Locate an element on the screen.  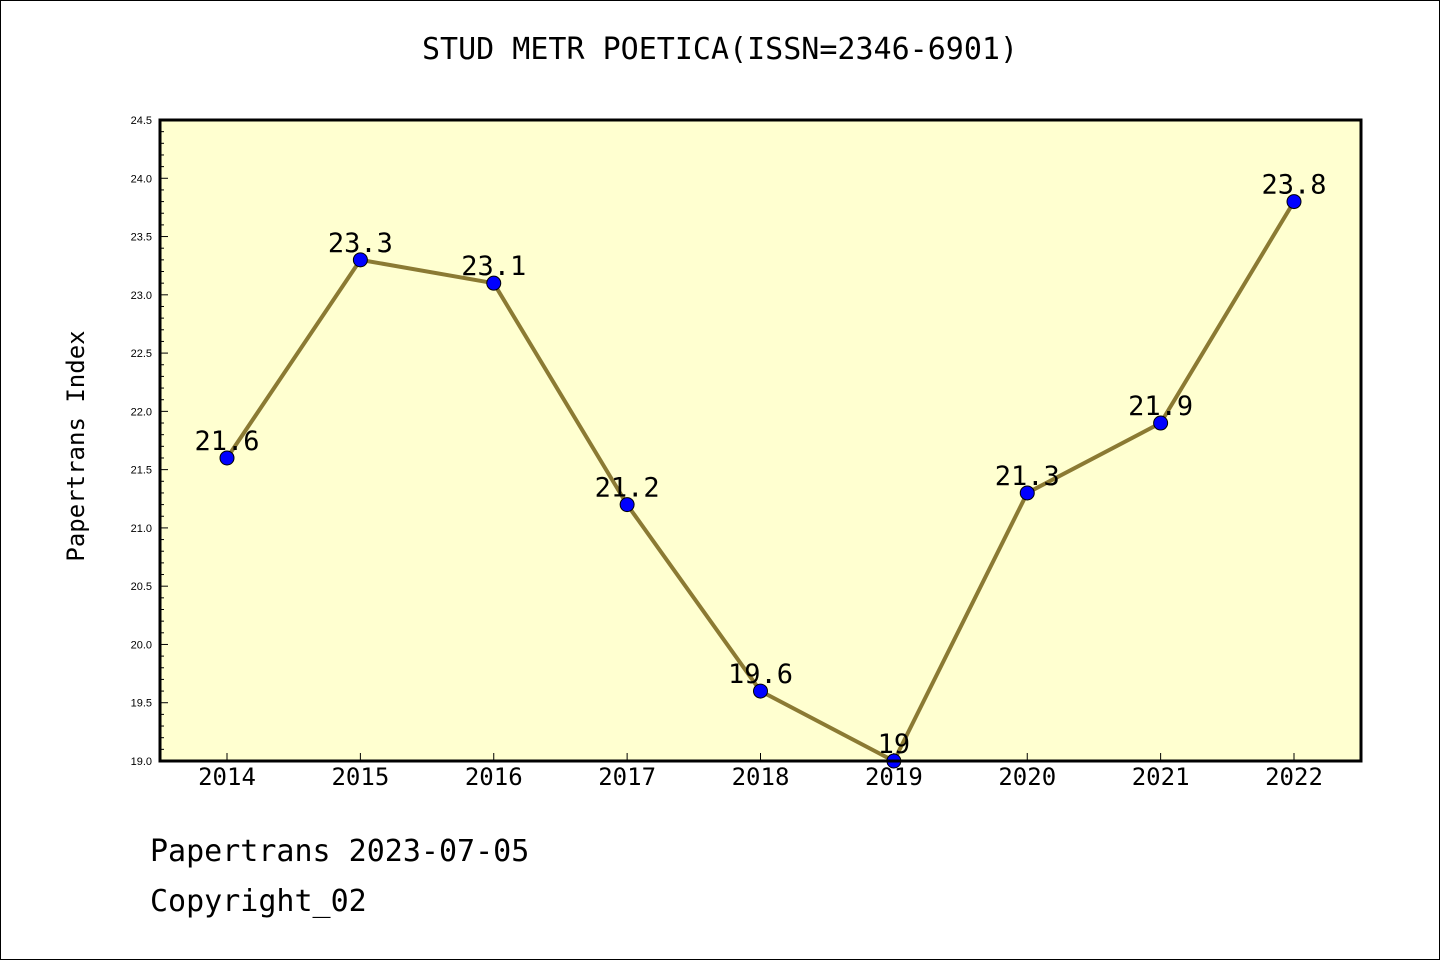
x-tick-label: 2014 is located at coordinates (227, 777).